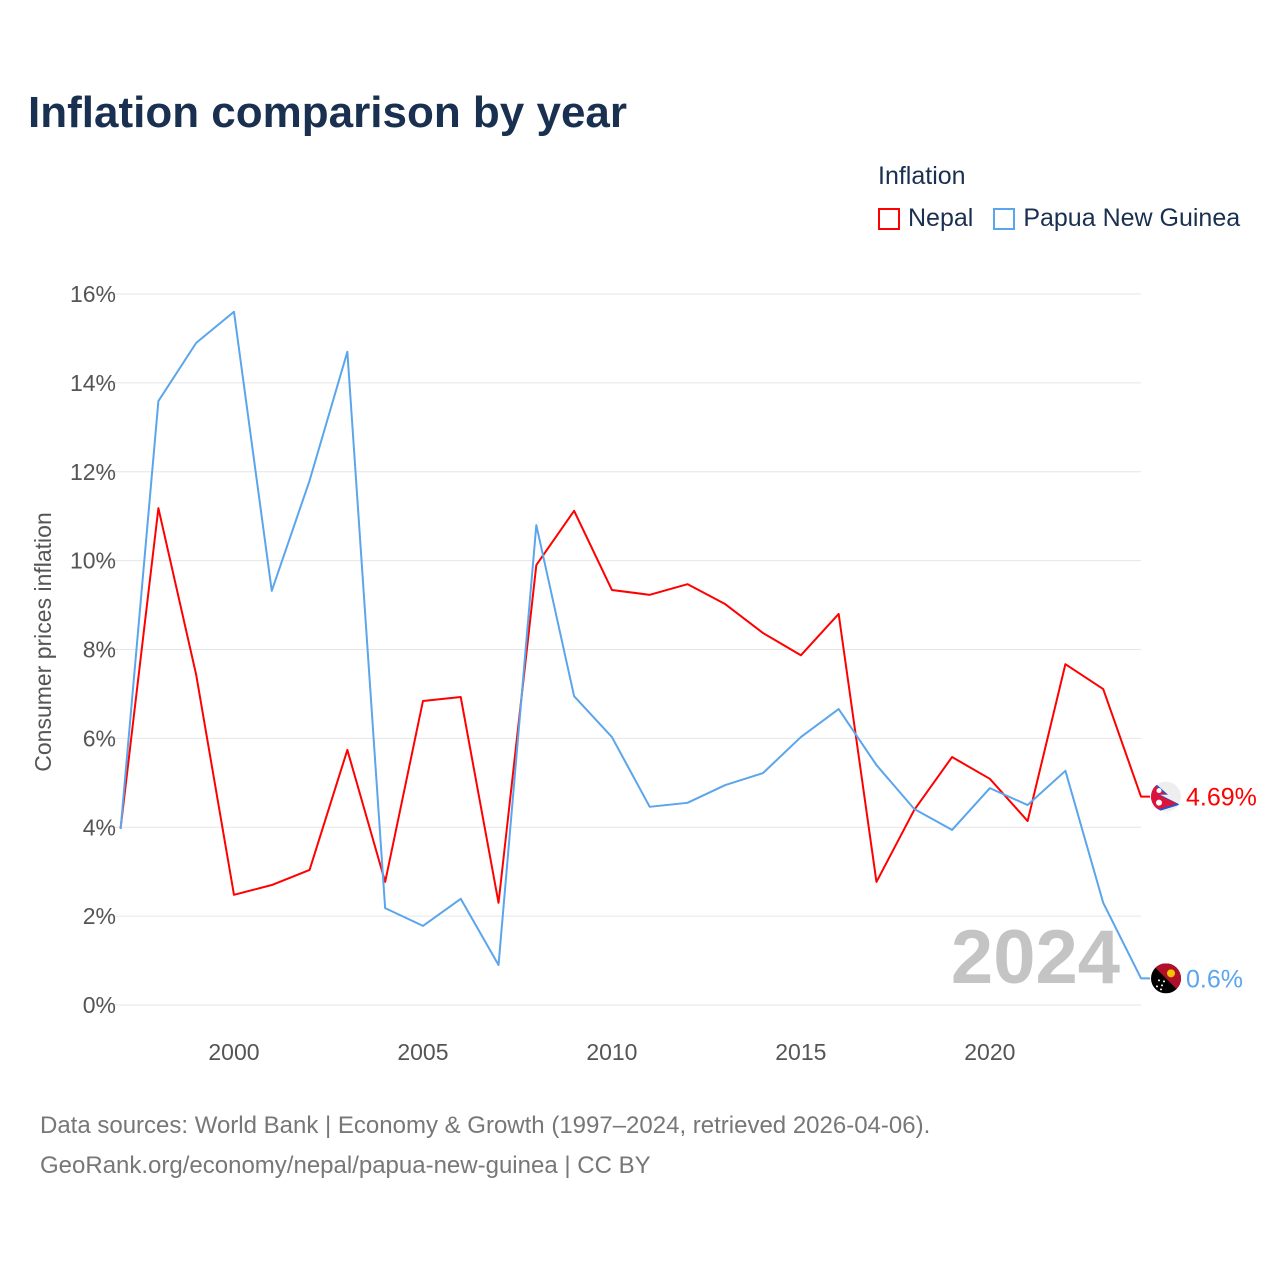  I want to click on chart-title: Inflation comparison by year, so click(328, 112).